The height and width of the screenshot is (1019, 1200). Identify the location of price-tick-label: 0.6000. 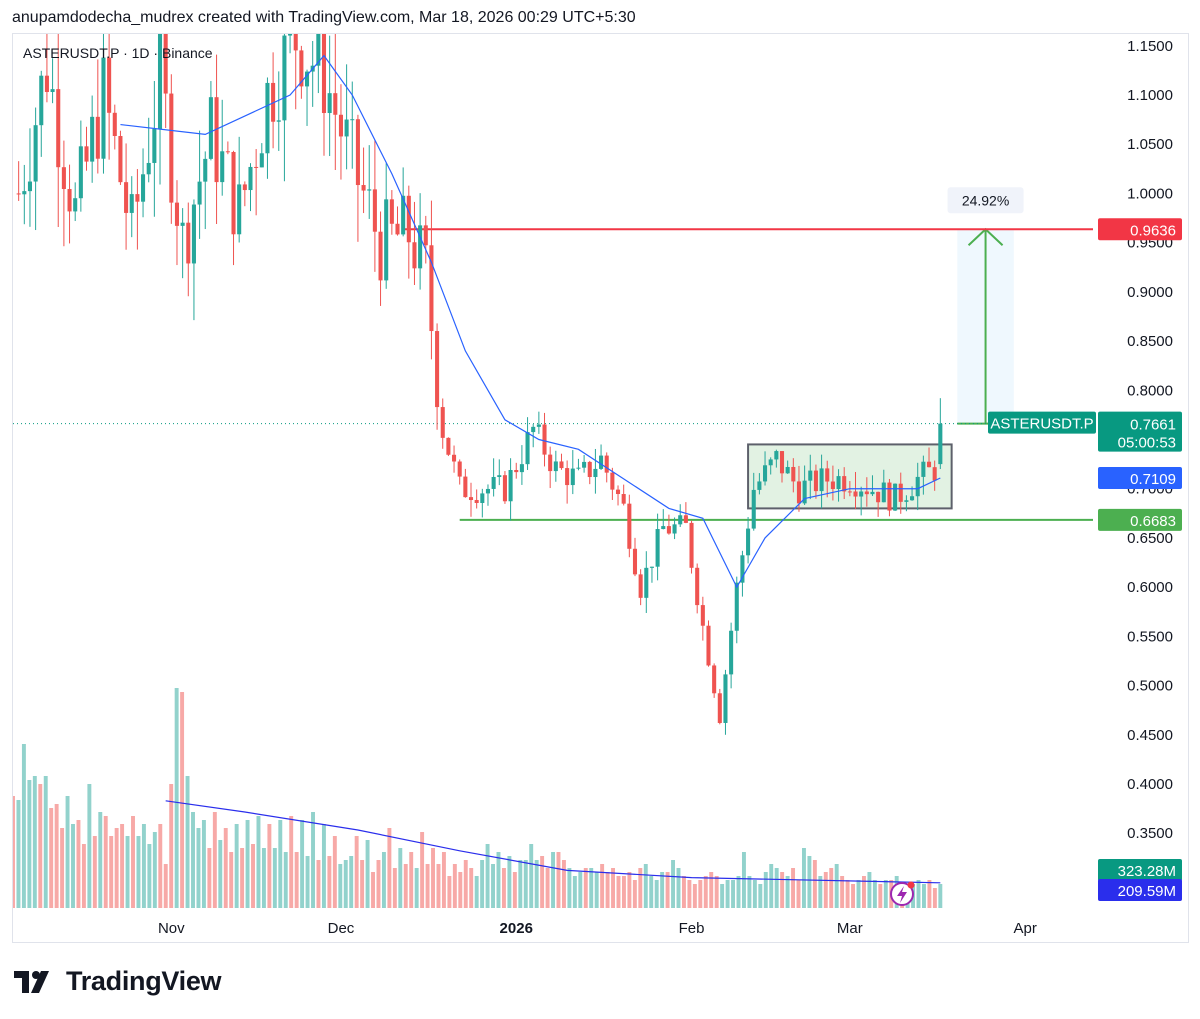
(1150, 587).